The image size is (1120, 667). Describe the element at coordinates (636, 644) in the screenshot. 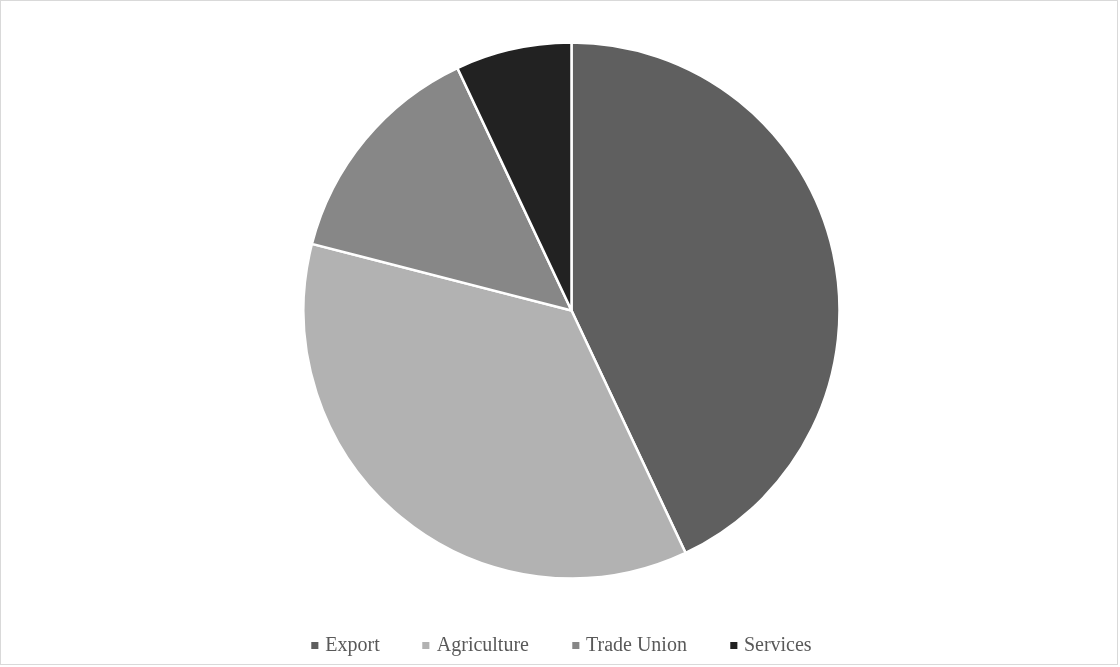

I see `legend-label: Trade Union` at that location.